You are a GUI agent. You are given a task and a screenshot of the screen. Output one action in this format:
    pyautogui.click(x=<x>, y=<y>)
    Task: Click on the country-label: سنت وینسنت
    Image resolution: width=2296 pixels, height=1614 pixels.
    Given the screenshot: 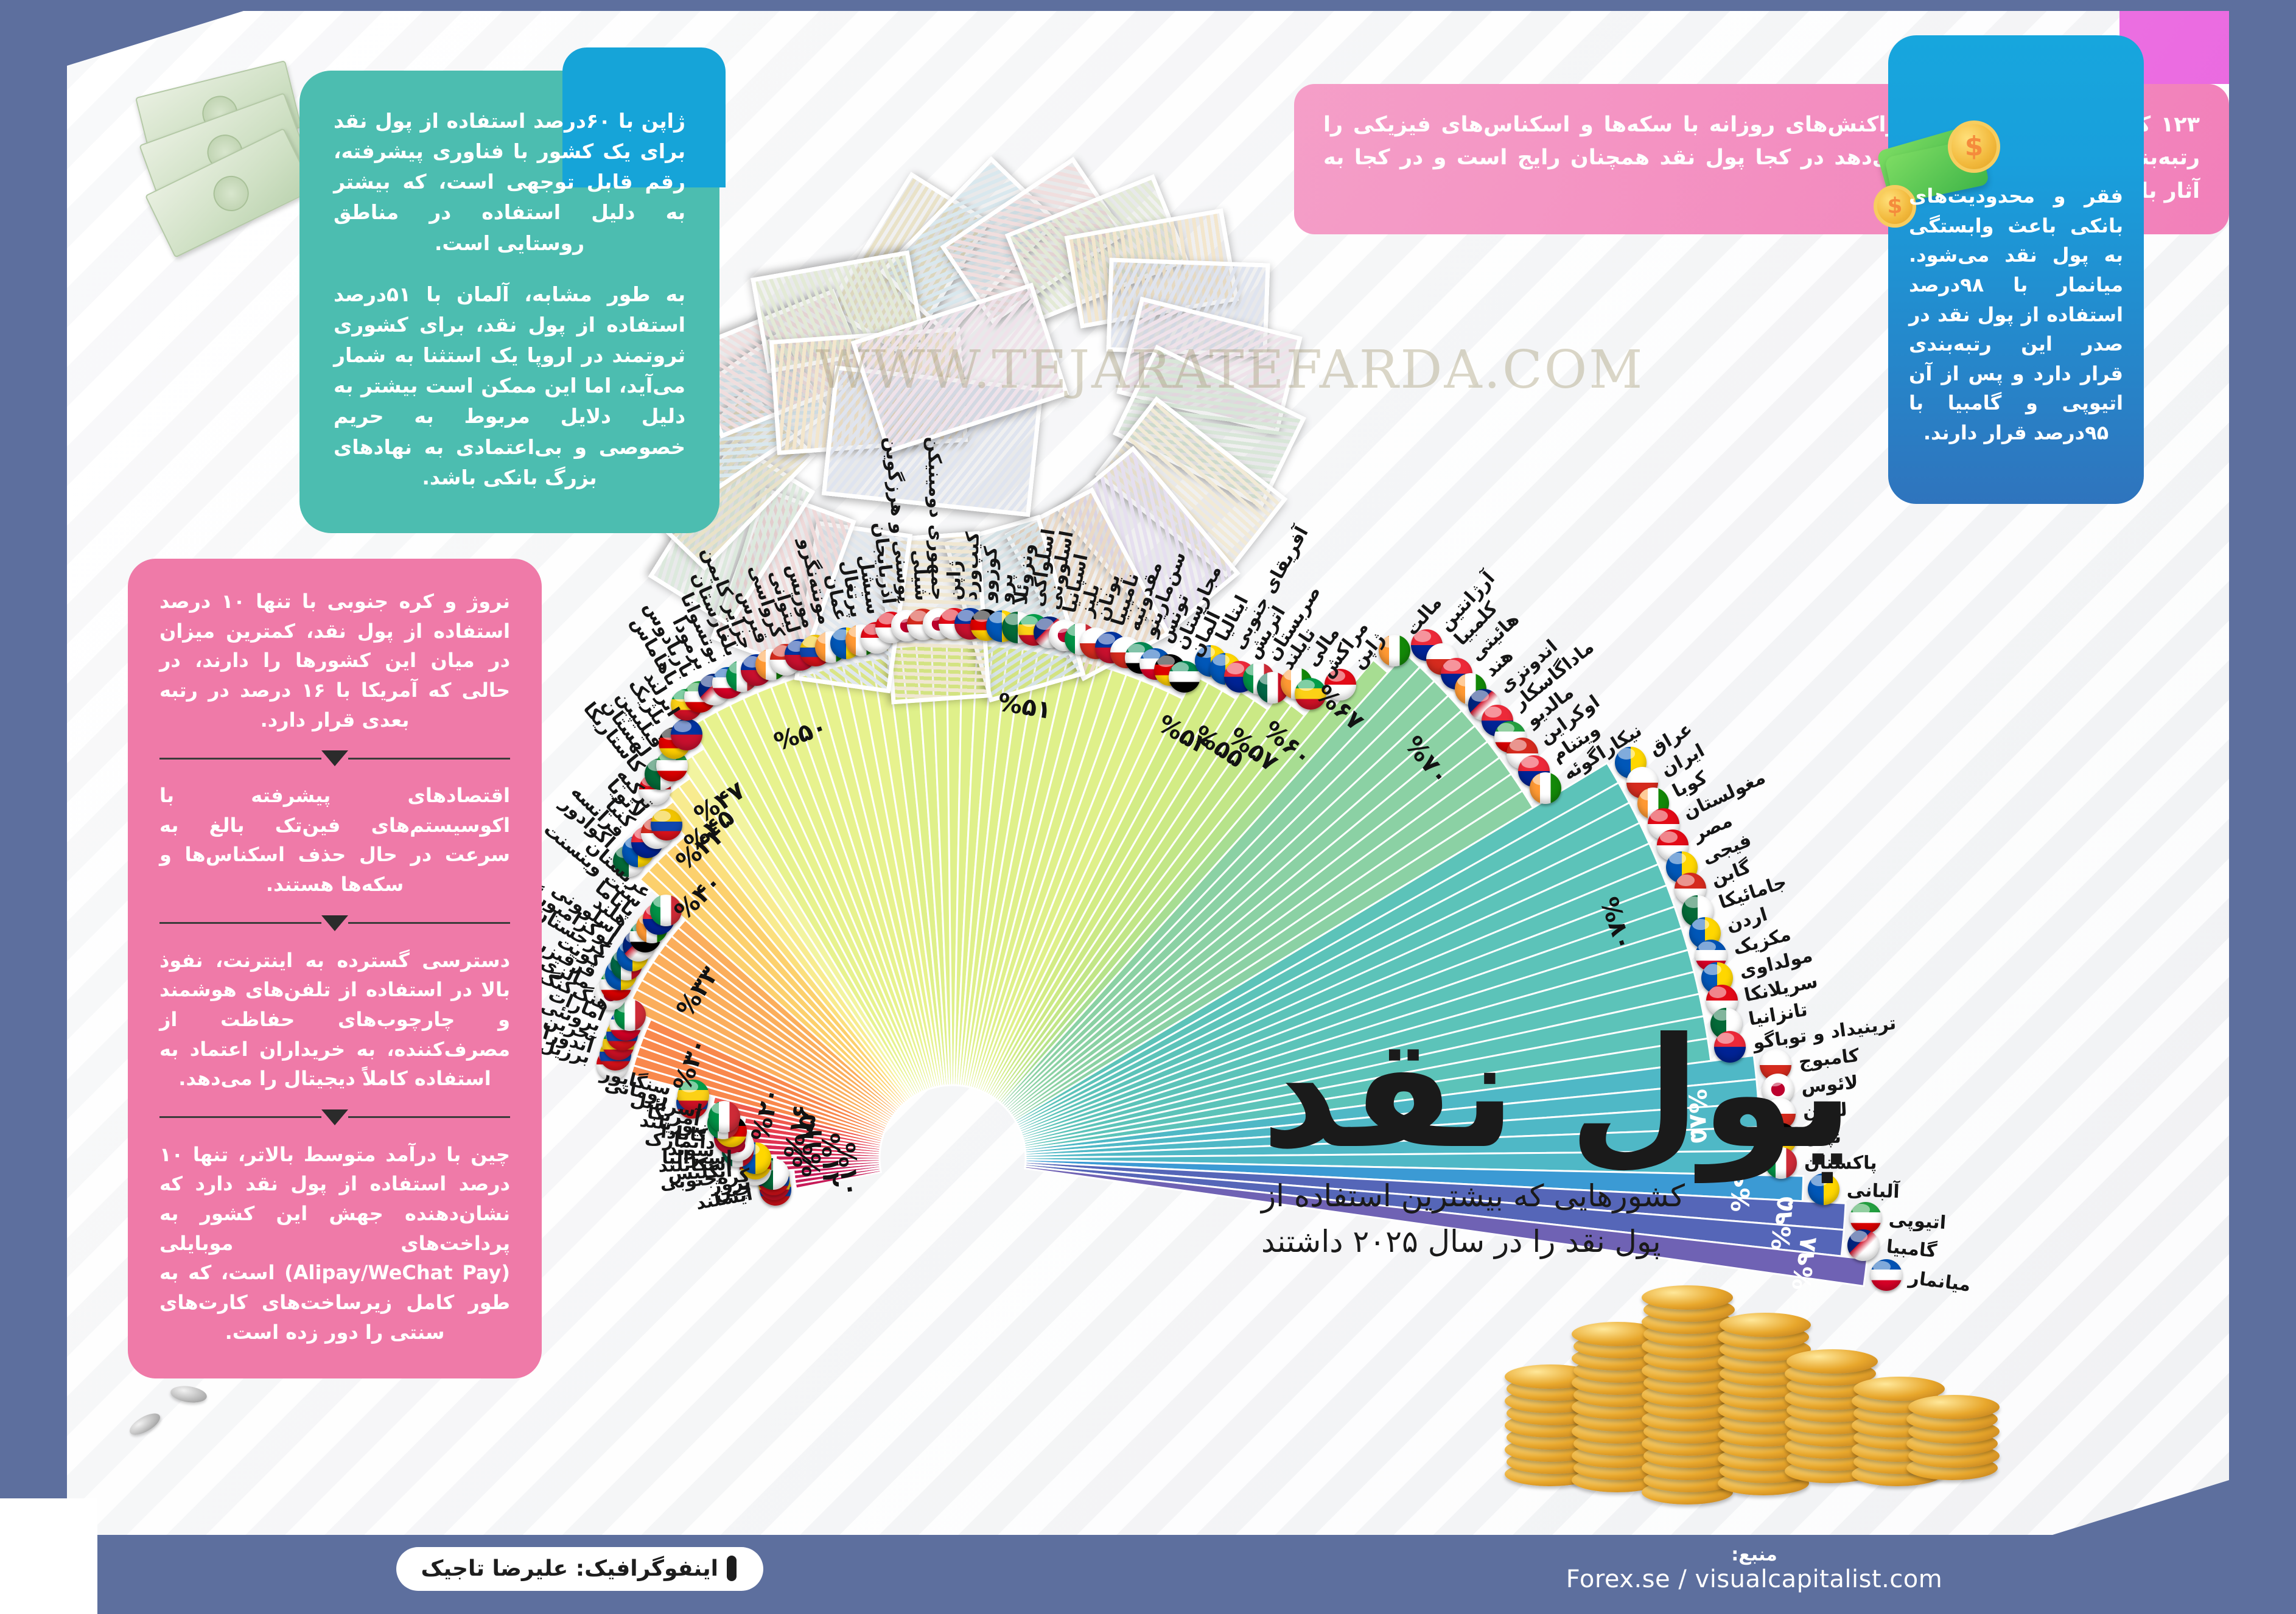 What is the action you would take?
    pyautogui.click(x=593, y=865)
    